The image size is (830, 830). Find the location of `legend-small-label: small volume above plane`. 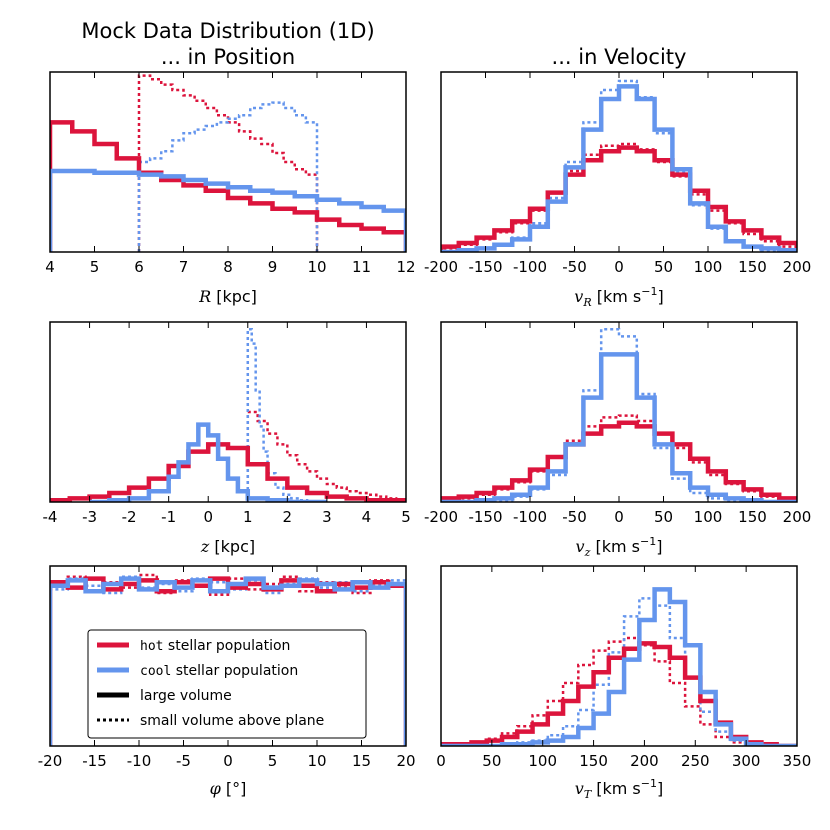

legend-small-label: small volume above plane is located at coordinates (232, 721).